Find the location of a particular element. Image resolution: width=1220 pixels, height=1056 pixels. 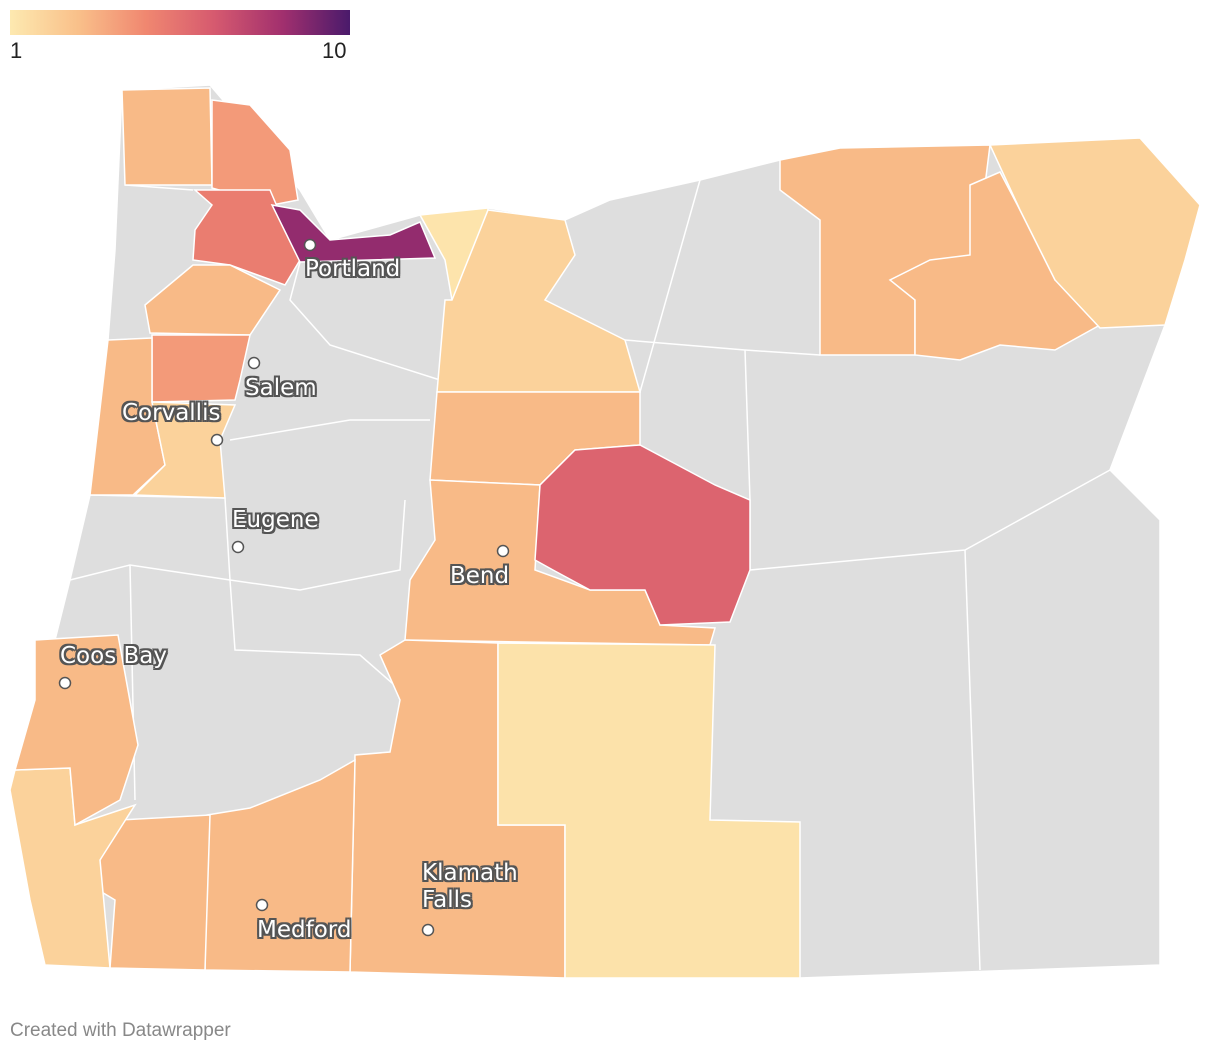

legend-bar is located at coordinates (180, 22).